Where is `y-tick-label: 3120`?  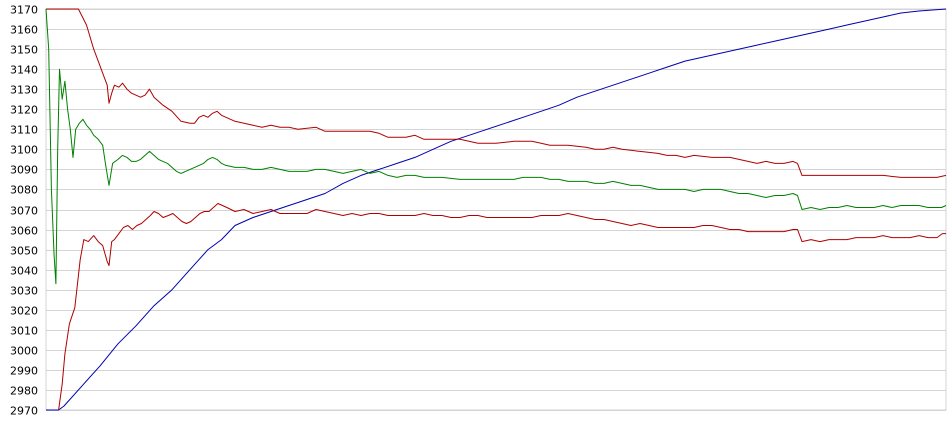
y-tick-label: 3120 is located at coordinates (24, 110).